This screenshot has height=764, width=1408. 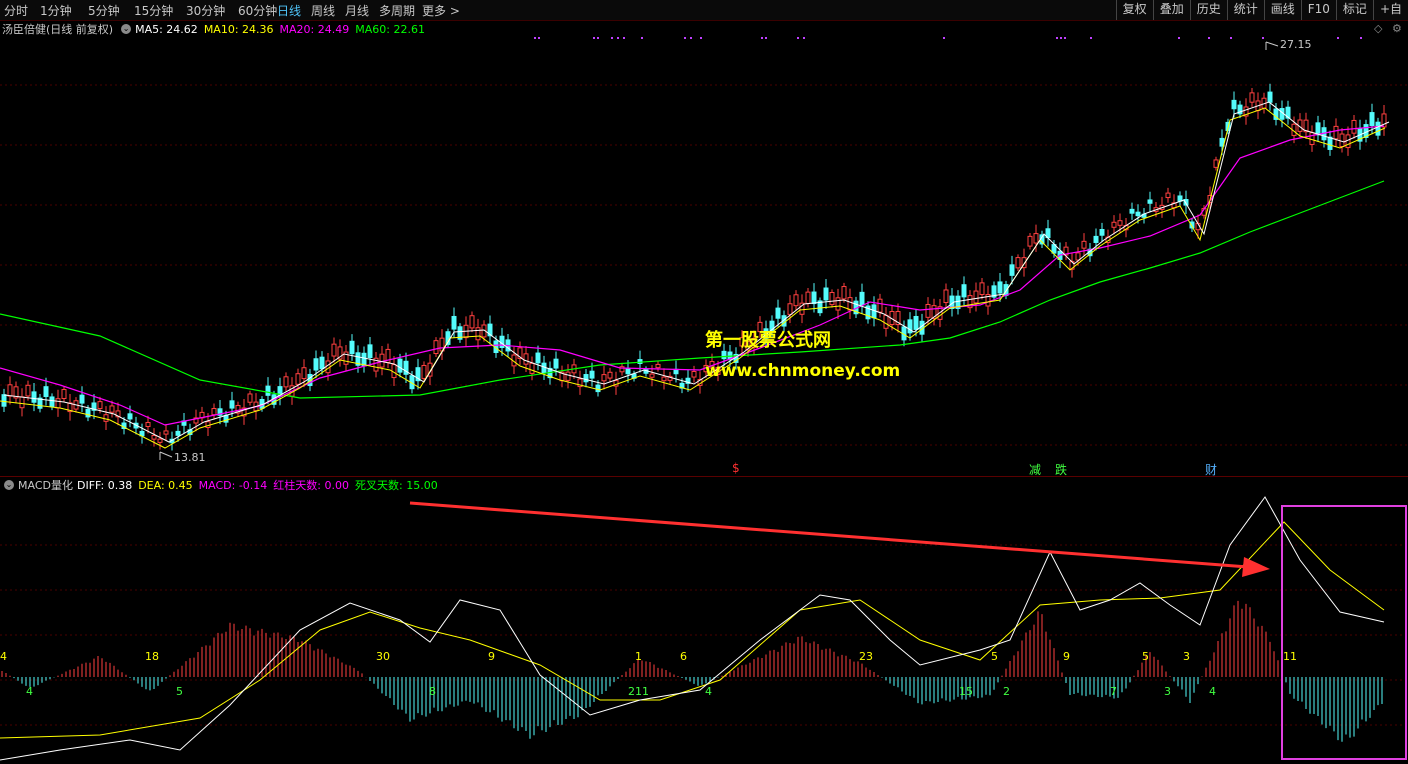 What do you see at coordinates (441, 11) in the screenshot?
I see `period-tab-more: 更多 >` at bounding box center [441, 11].